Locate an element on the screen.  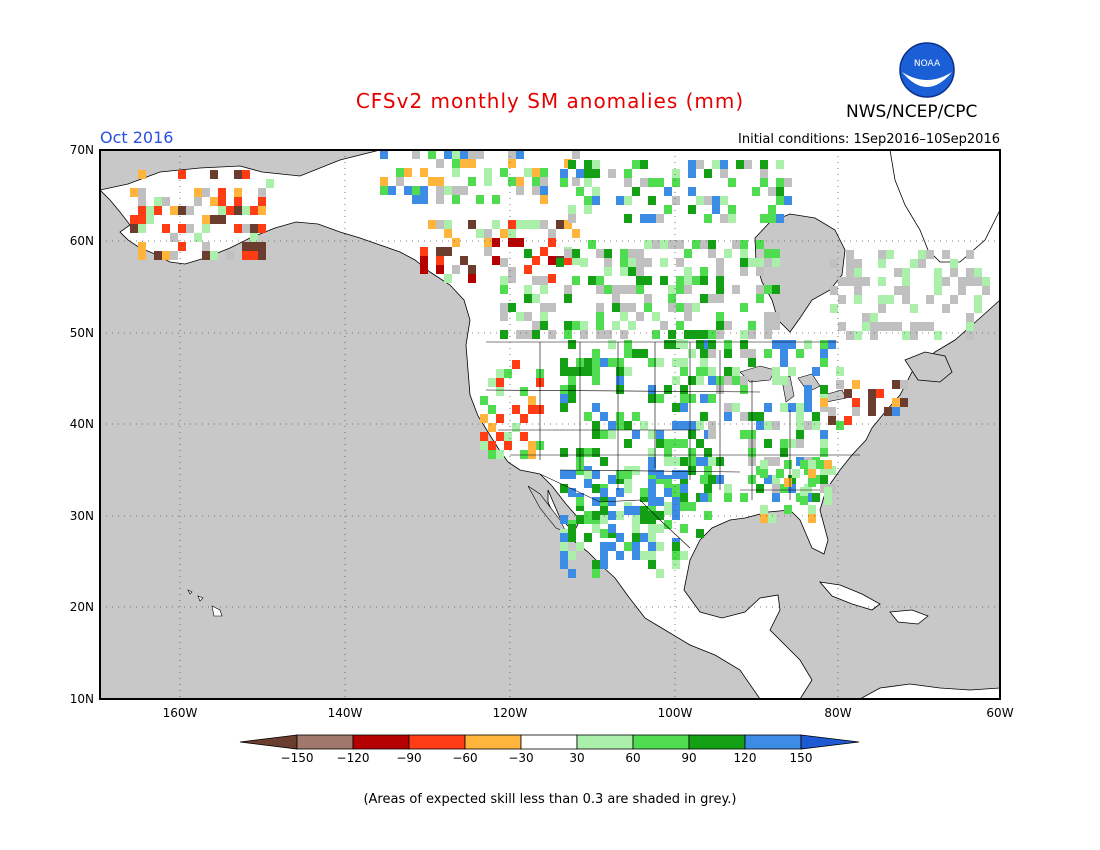
initial-conditions: Initial conditions: 1Sep2016–10Sep2016 is located at coordinates (869, 139).